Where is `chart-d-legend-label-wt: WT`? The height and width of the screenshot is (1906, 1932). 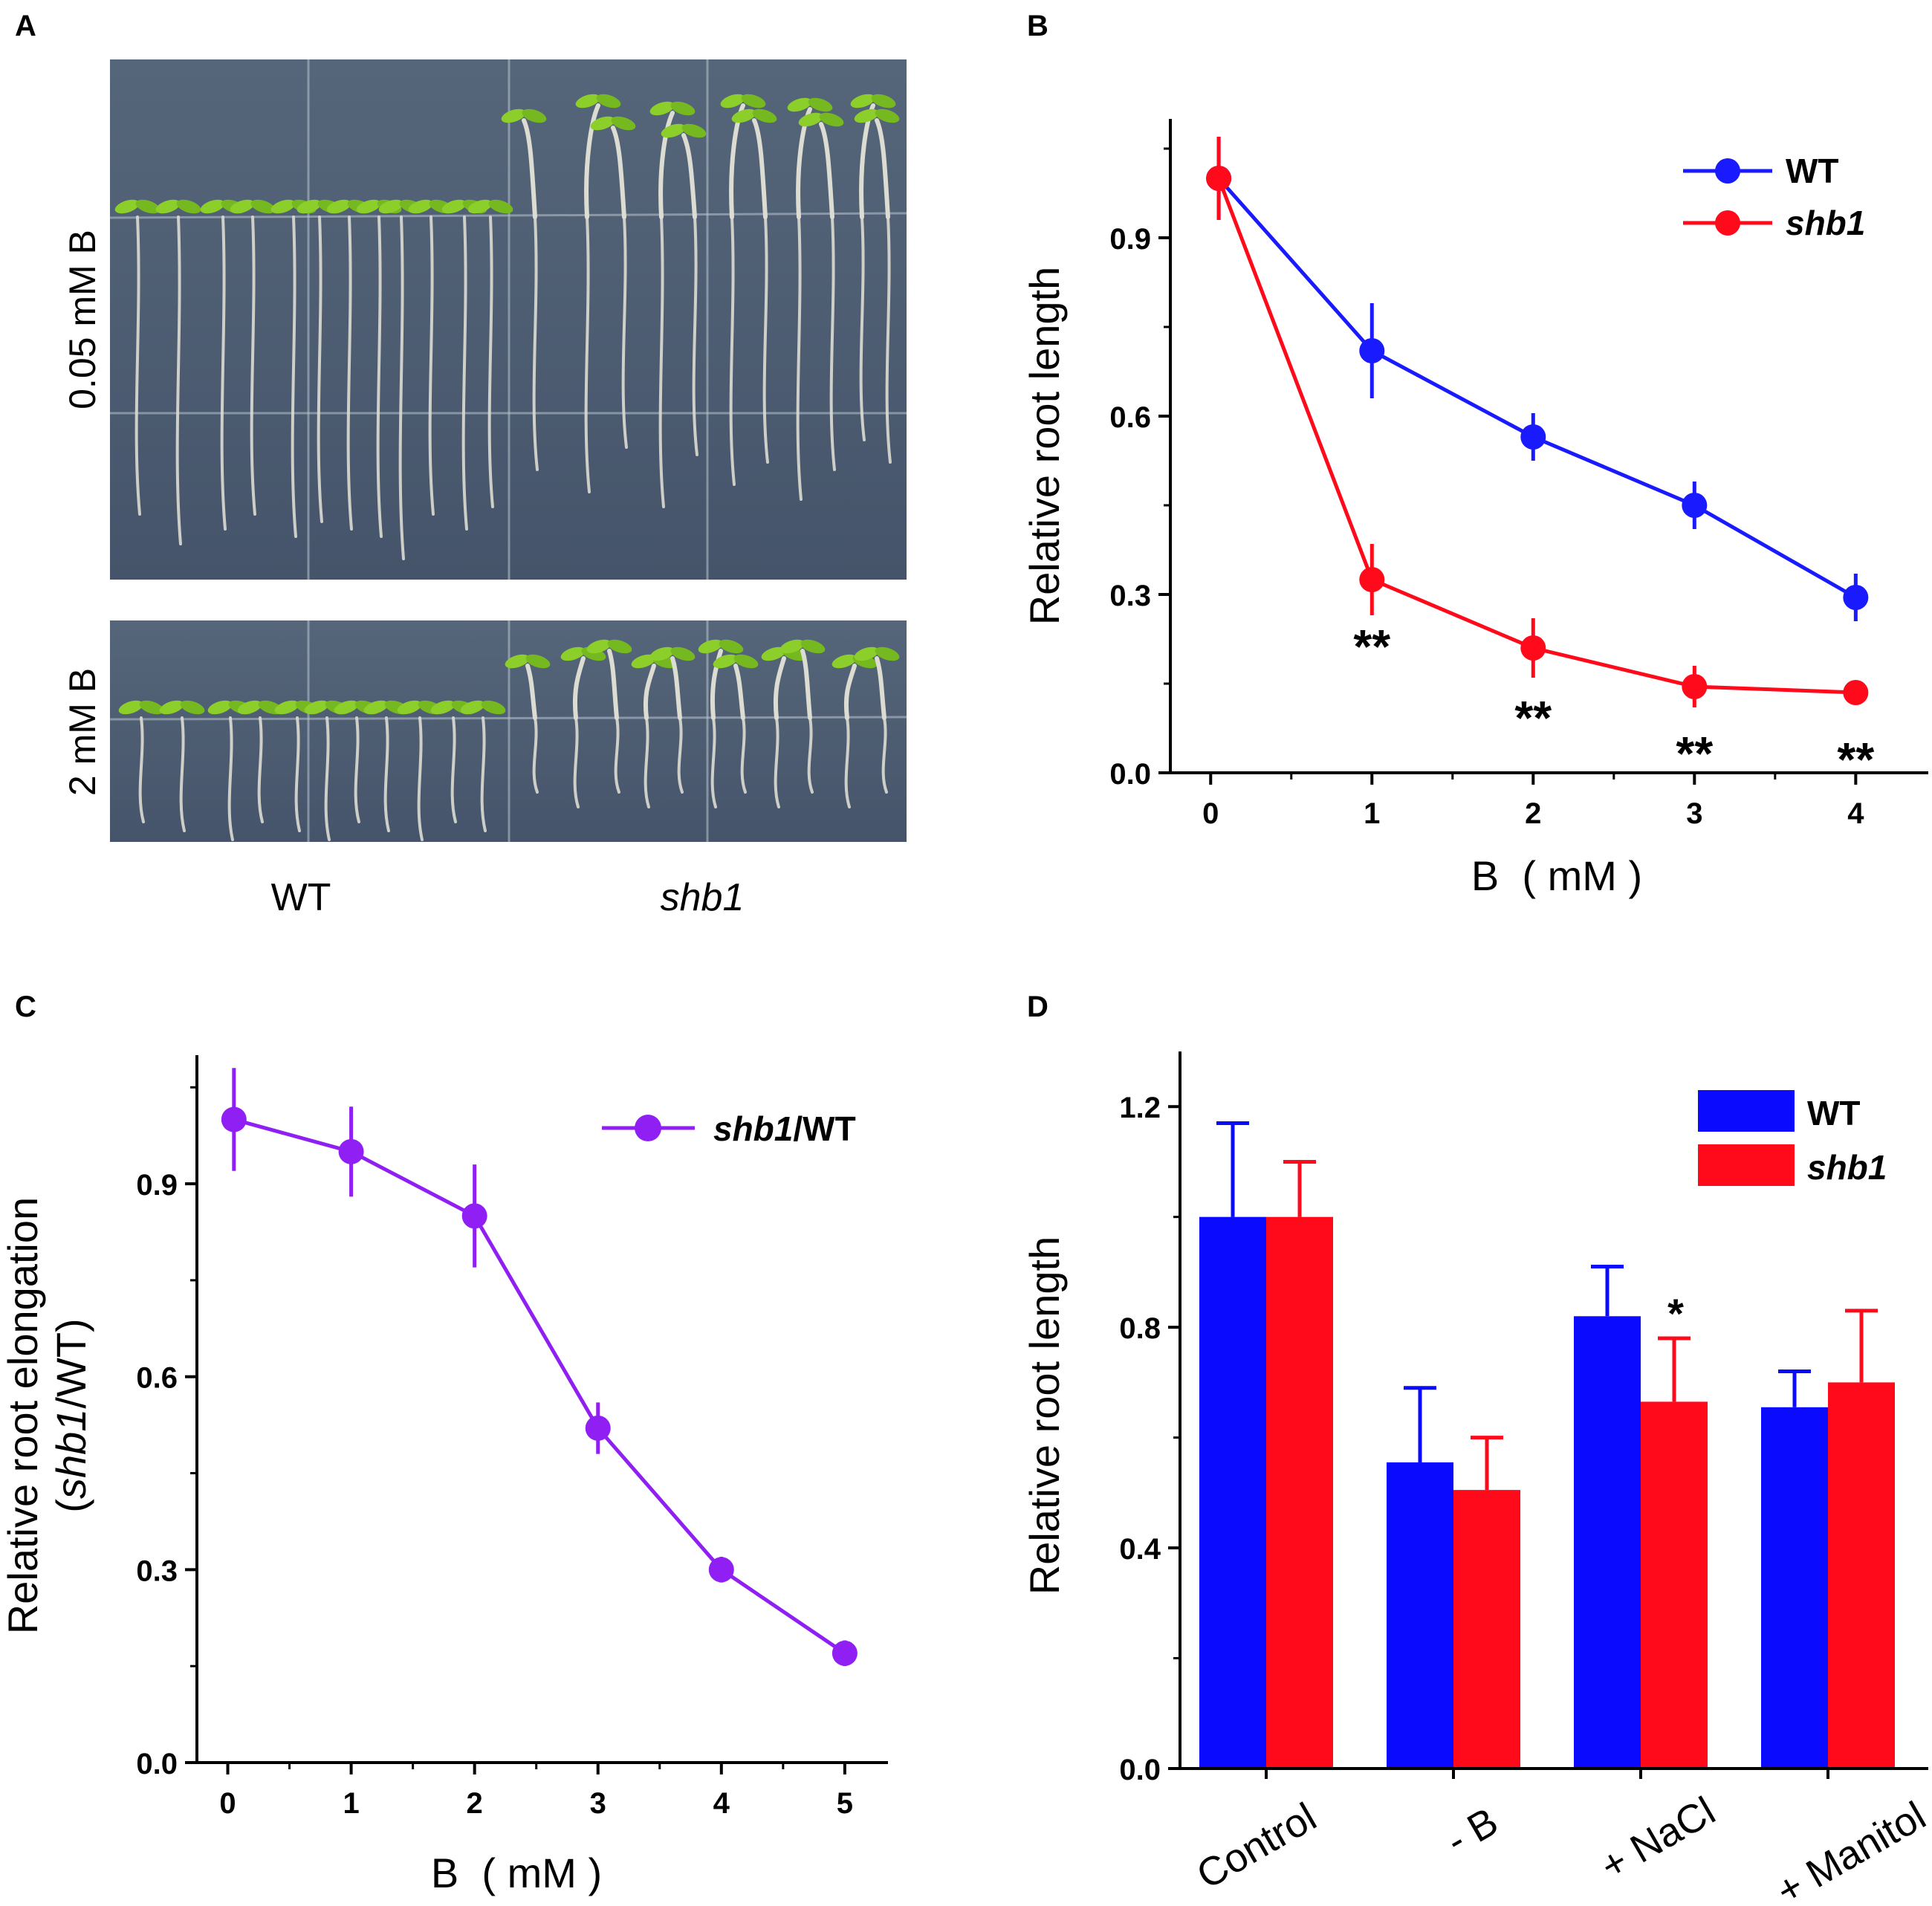
chart-d-legend-label-wt: WT is located at coordinates (1834, 1113).